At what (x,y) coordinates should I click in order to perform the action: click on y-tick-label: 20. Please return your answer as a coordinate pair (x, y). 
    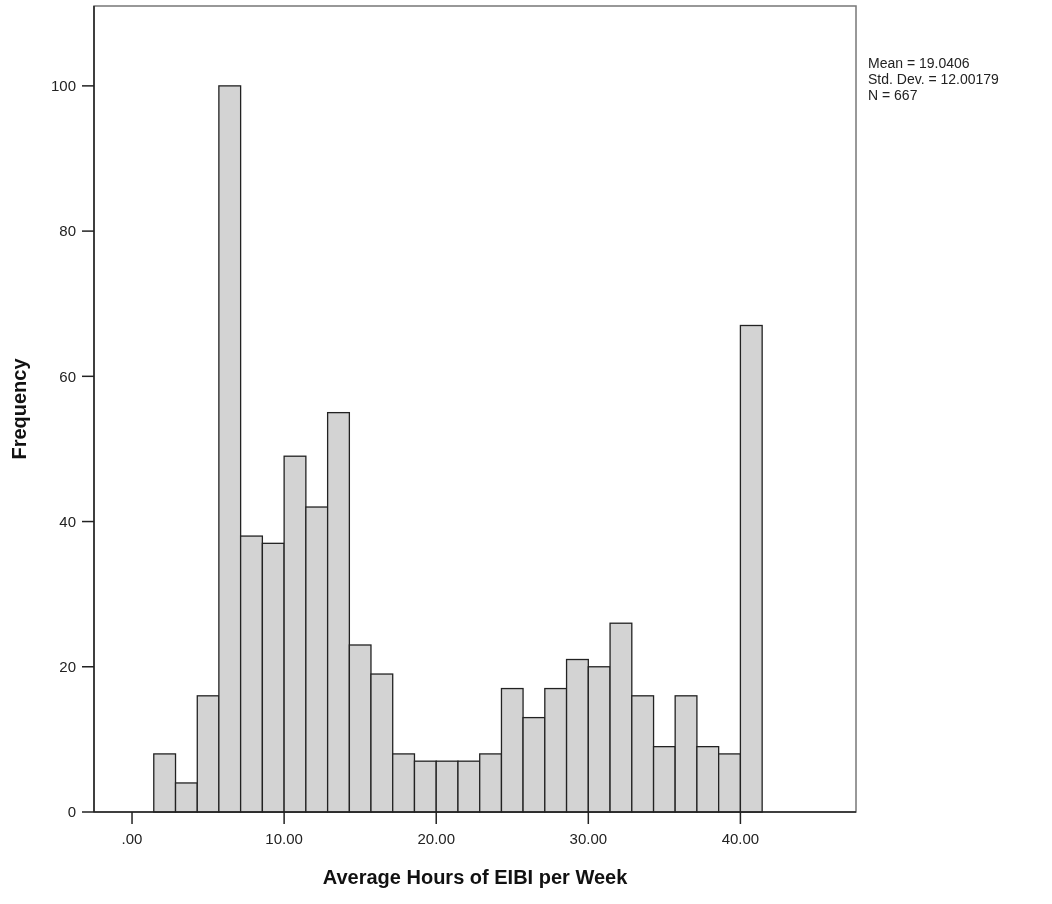
    Looking at the image, I should click on (67, 667).